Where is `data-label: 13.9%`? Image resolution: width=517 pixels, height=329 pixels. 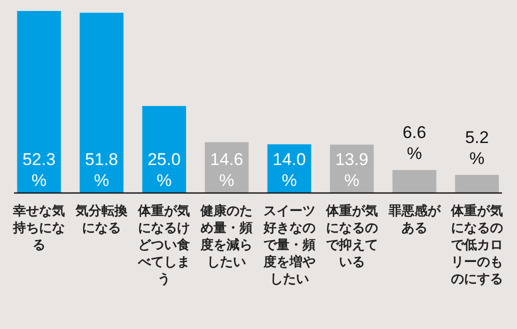 data-label: 13.9% is located at coordinates (351, 170).